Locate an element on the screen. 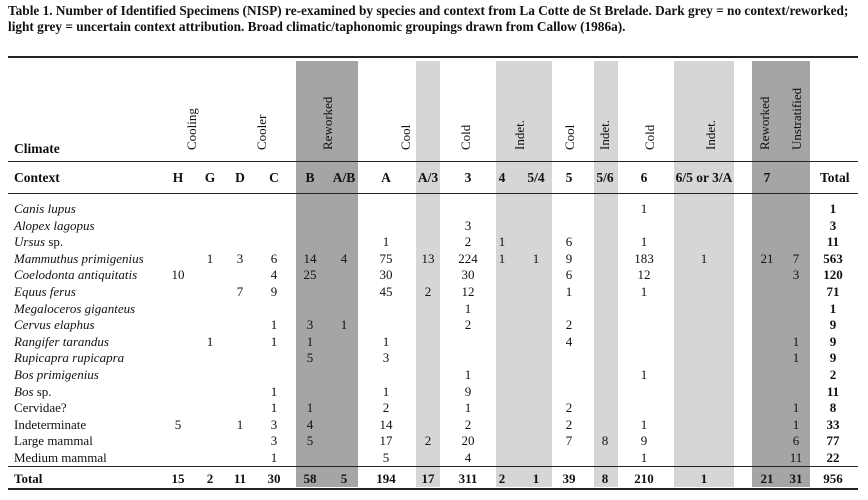  table-cell: 11 is located at coordinates (796, 457).